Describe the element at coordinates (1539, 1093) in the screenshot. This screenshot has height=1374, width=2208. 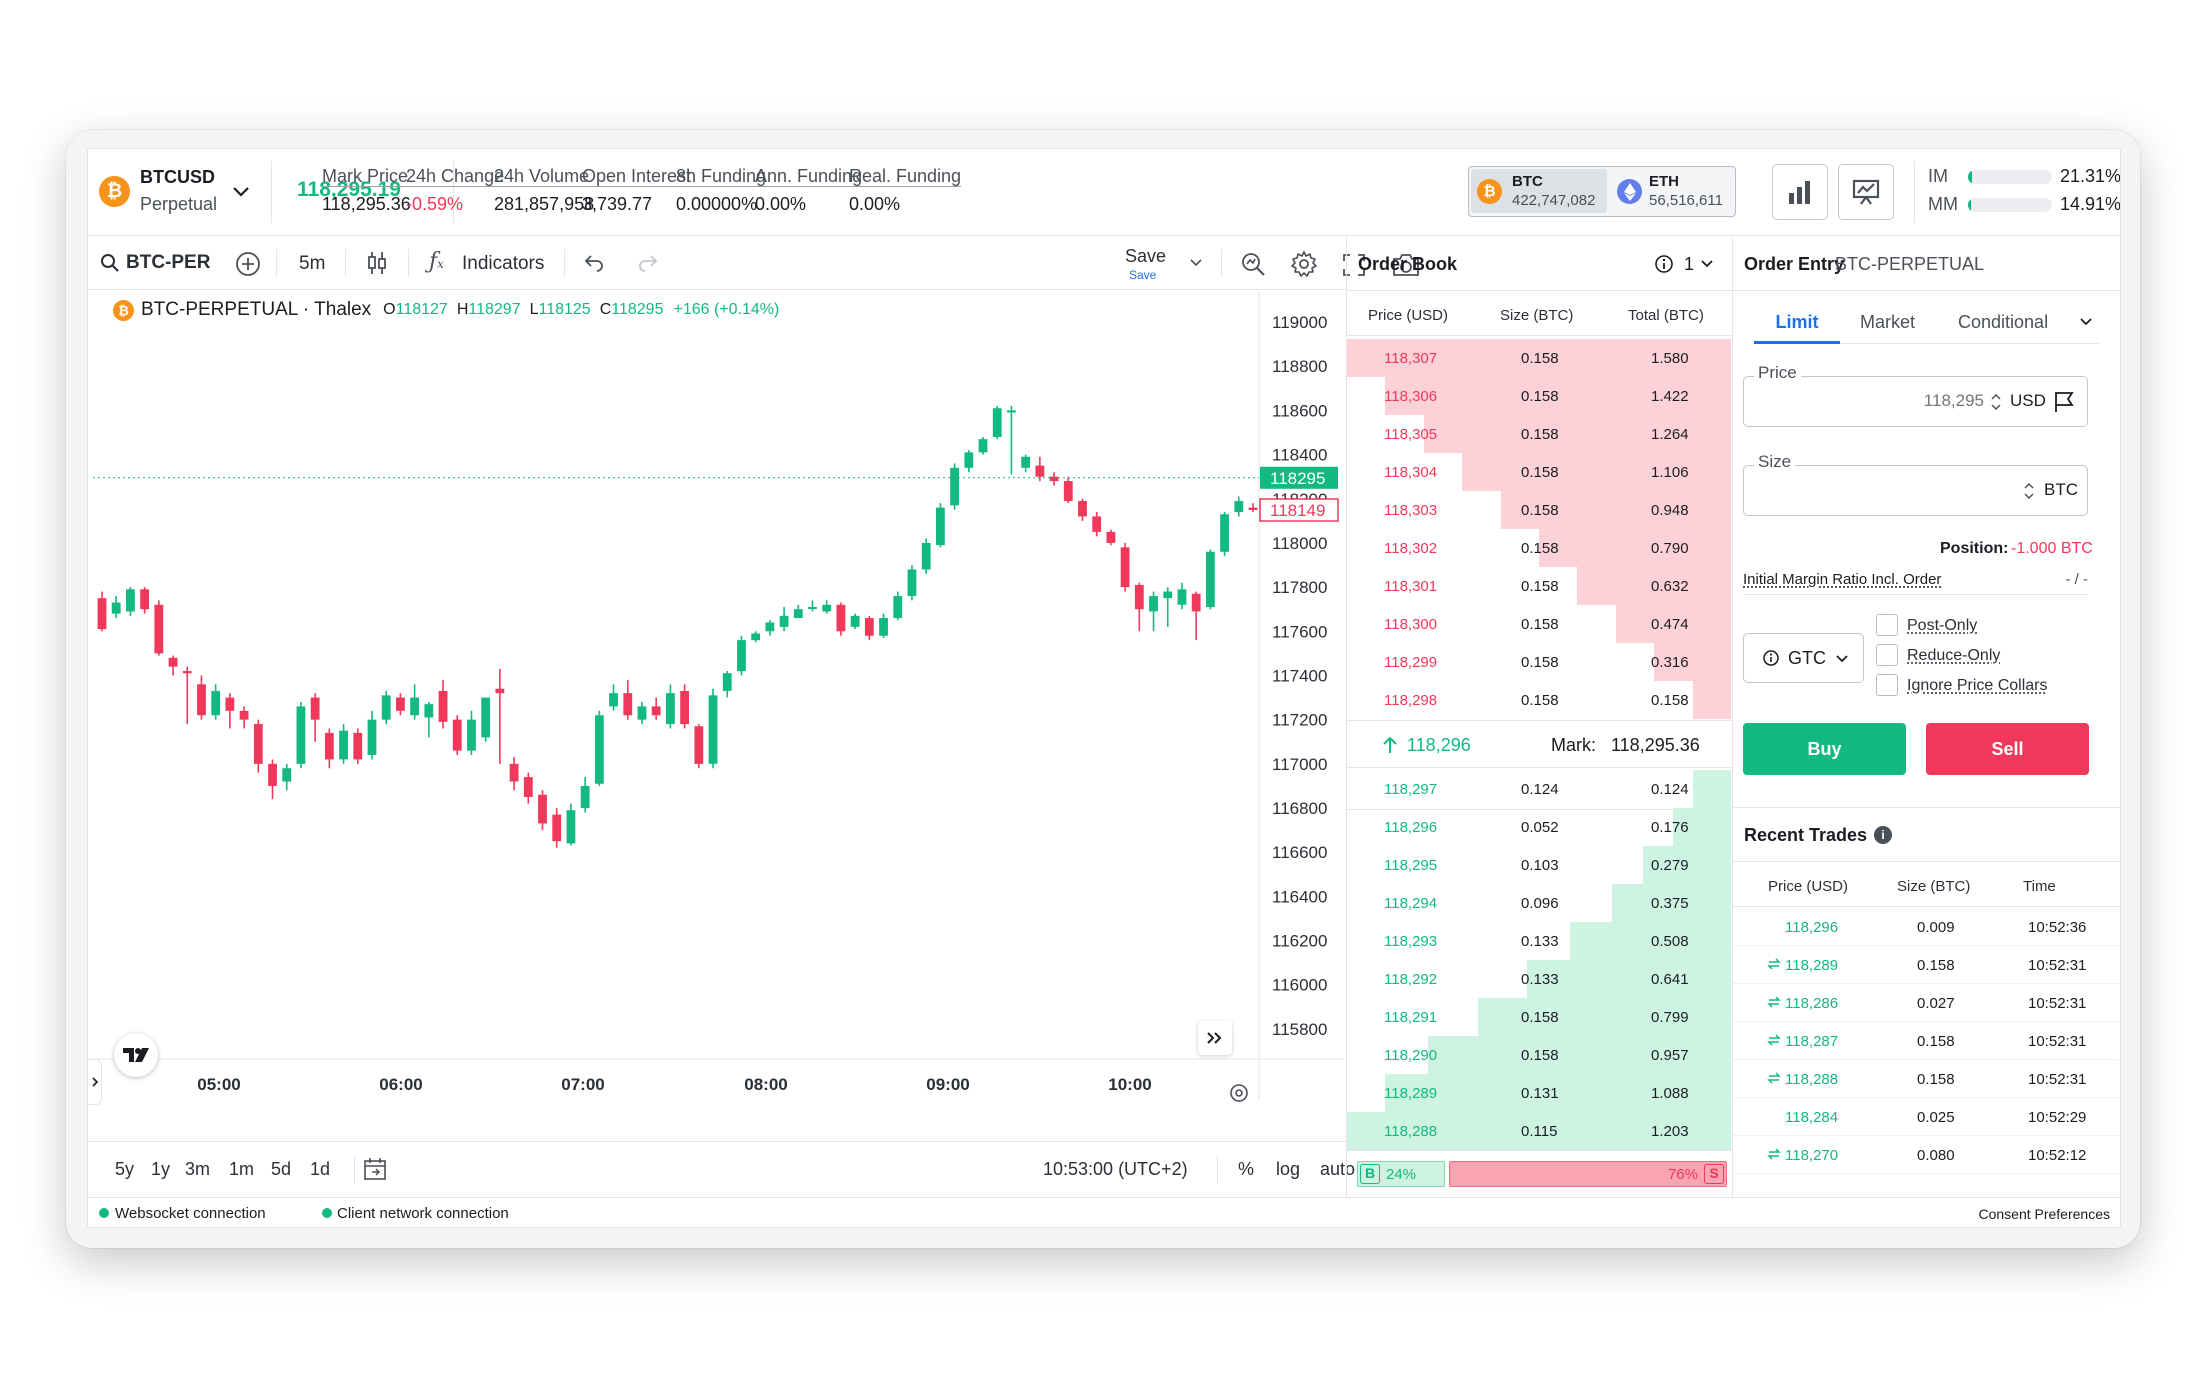
I see `bid-level: 118,289 0.131 1.088` at that location.